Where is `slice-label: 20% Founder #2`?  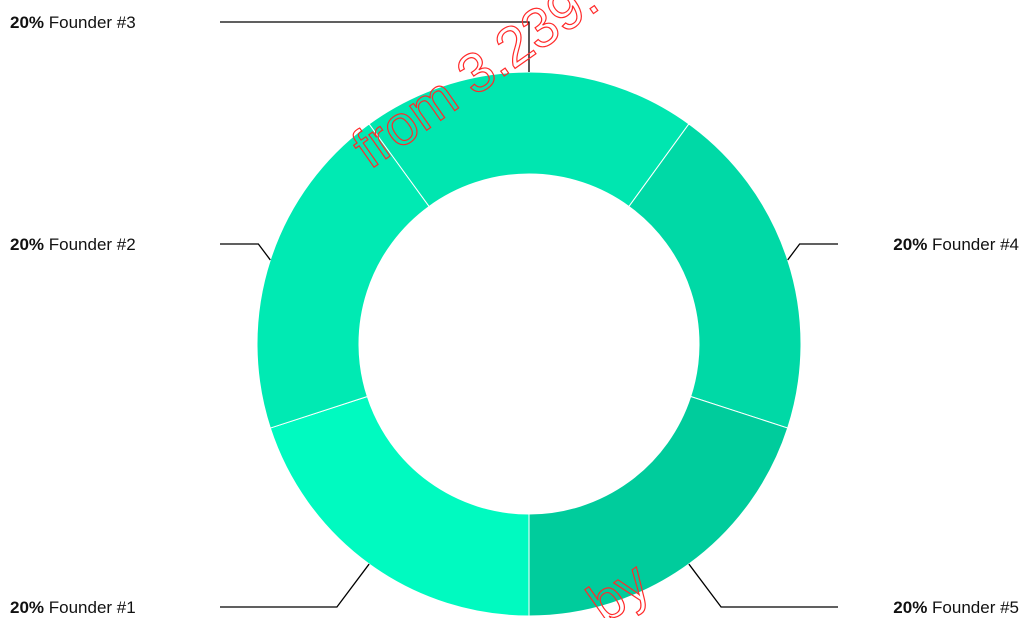 slice-label: 20% Founder #2 is located at coordinates (73, 244).